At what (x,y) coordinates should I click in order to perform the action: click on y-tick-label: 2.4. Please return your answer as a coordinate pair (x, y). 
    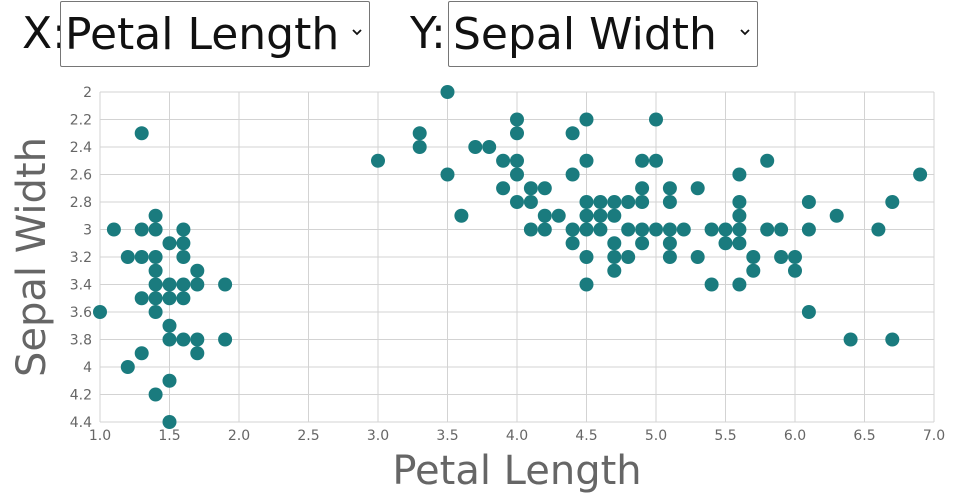
    Looking at the image, I should click on (81, 148).